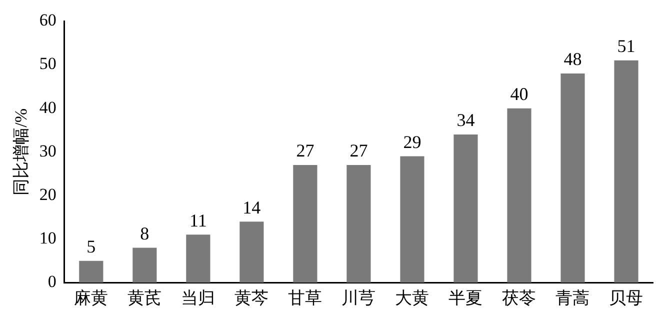 The width and height of the screenshot is (671, 323). I want to click on y-tick-label: 40, so click(47, 107).